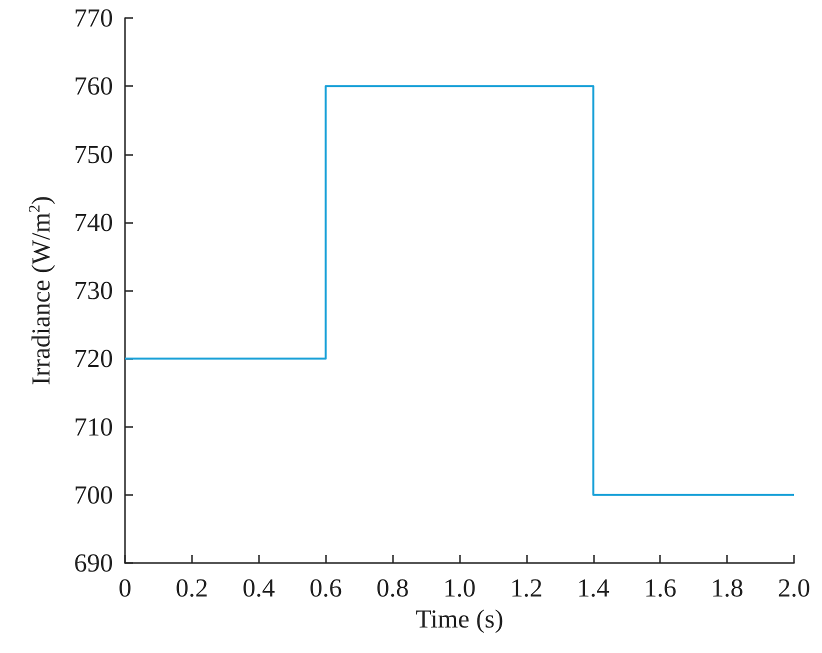 The width and height of the screenshot is (822, 653). What do you see at coordinates (93, 359) in the screenshot?
I see `y-tick-label: 720` at bounding box center [93, 359].